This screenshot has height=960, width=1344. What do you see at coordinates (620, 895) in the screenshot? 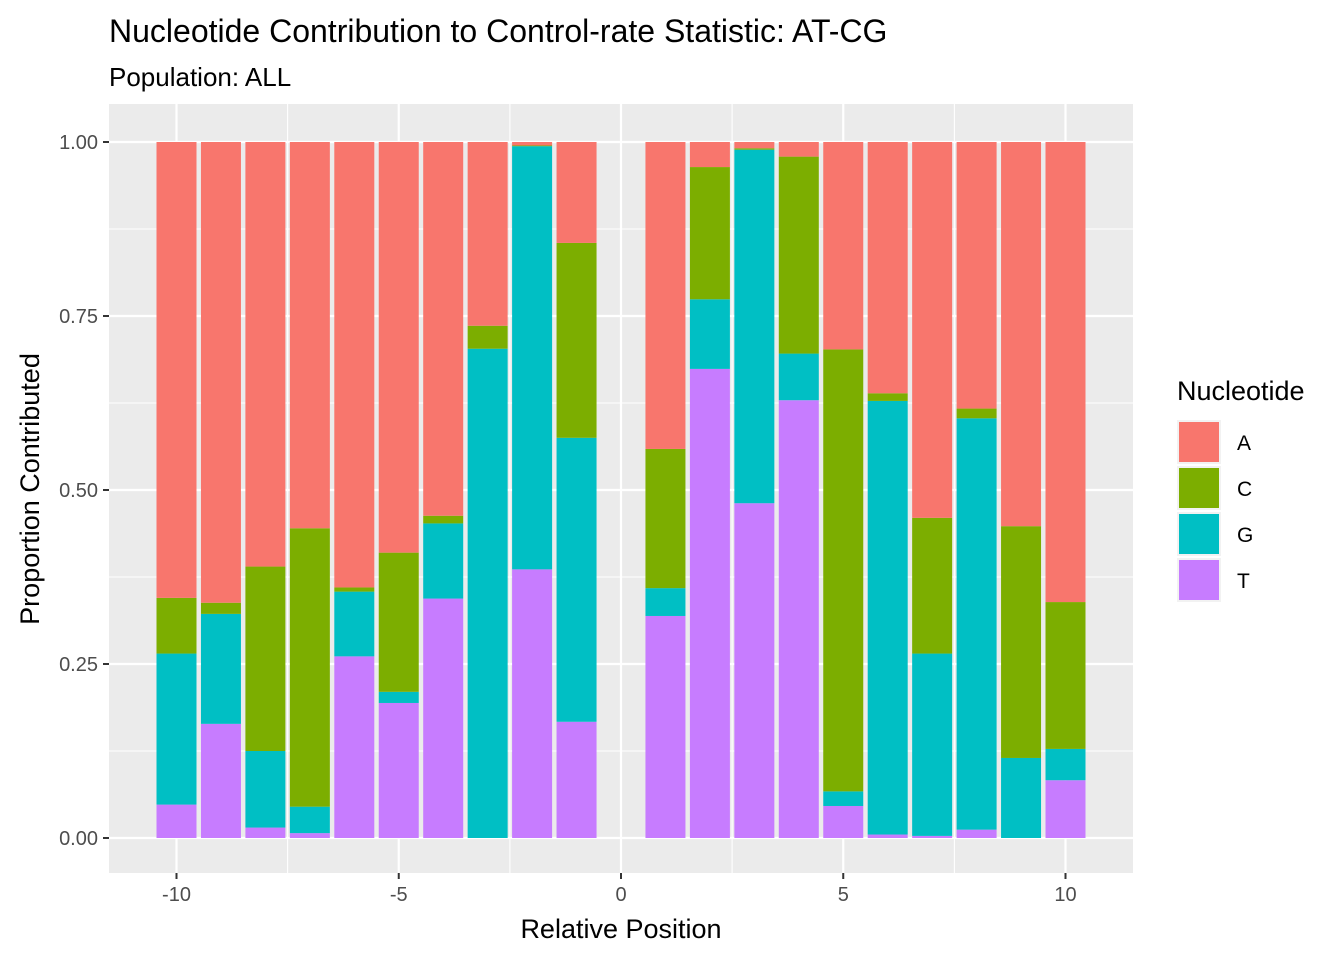
I see `x-tick-label: 0` at bounding box center [620, 895].